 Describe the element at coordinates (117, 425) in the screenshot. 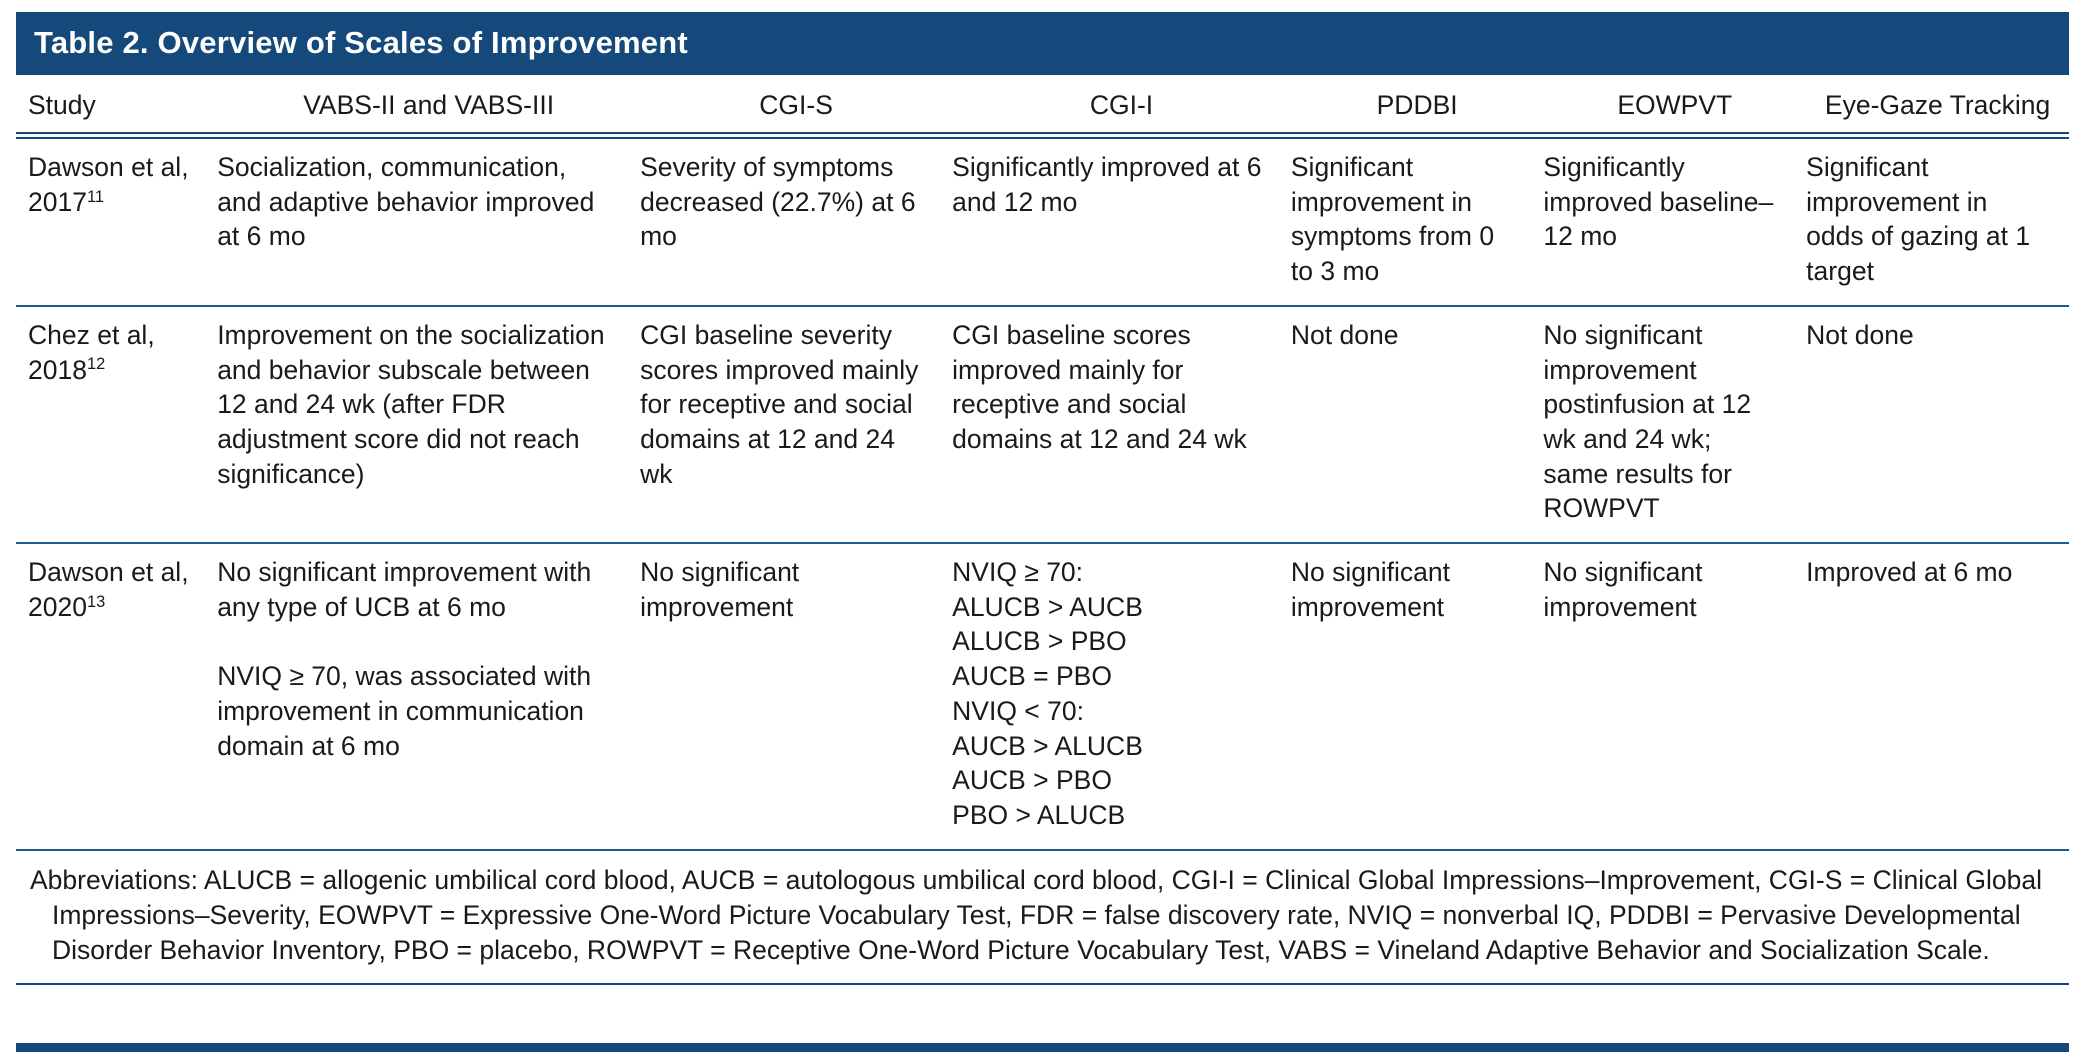

I see `cell-study: Chez et al, 201812` at that location.